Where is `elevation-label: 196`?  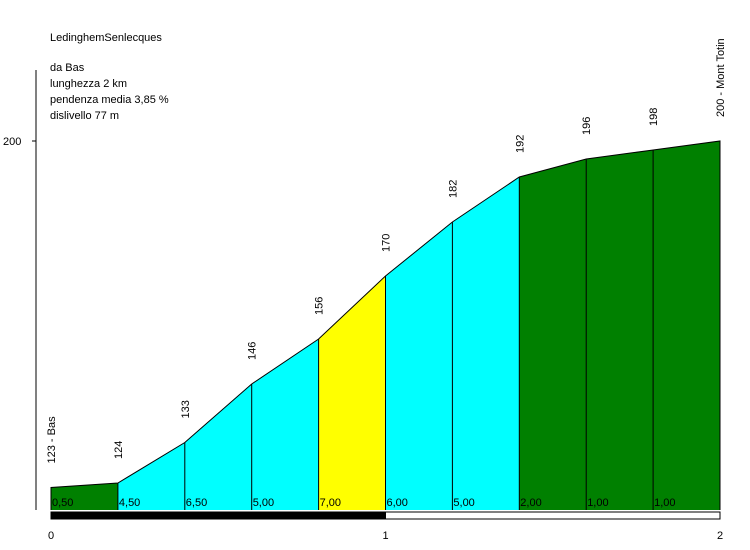 elevation-label: 196 is located at coordinates (587, 126).